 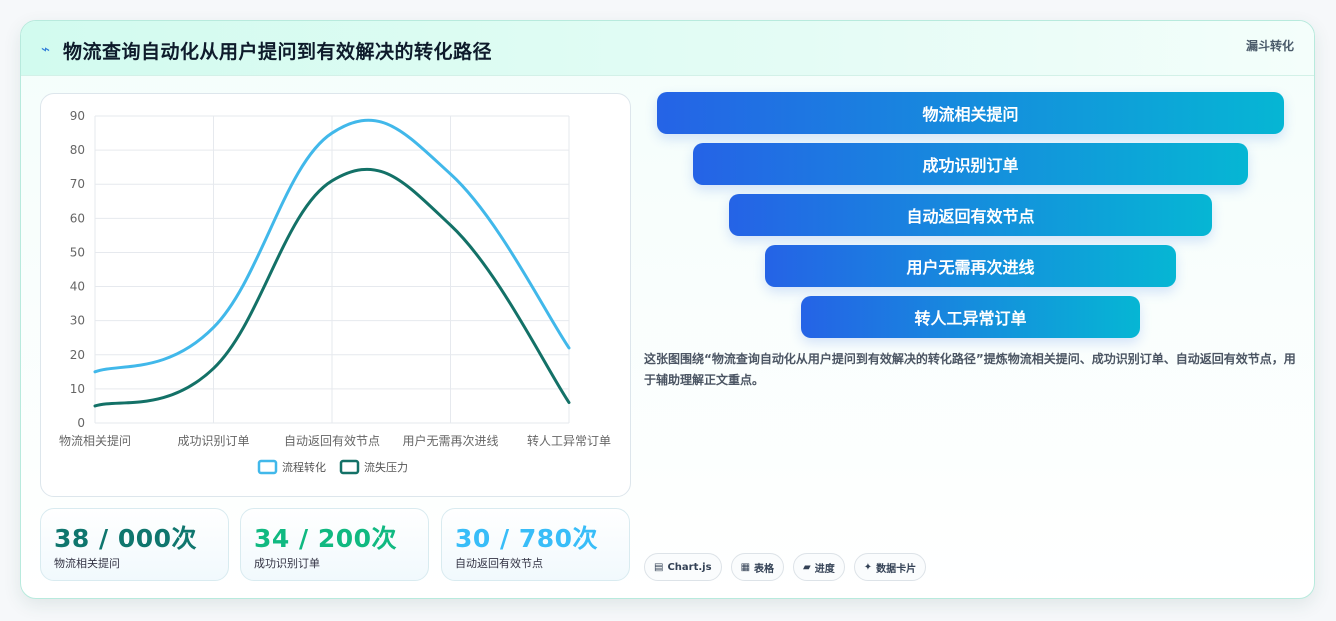 What do you see at coordinates (77, 150) in the screenshot?
I see `y-tick-label: 80` at bounding box center [77, 150].